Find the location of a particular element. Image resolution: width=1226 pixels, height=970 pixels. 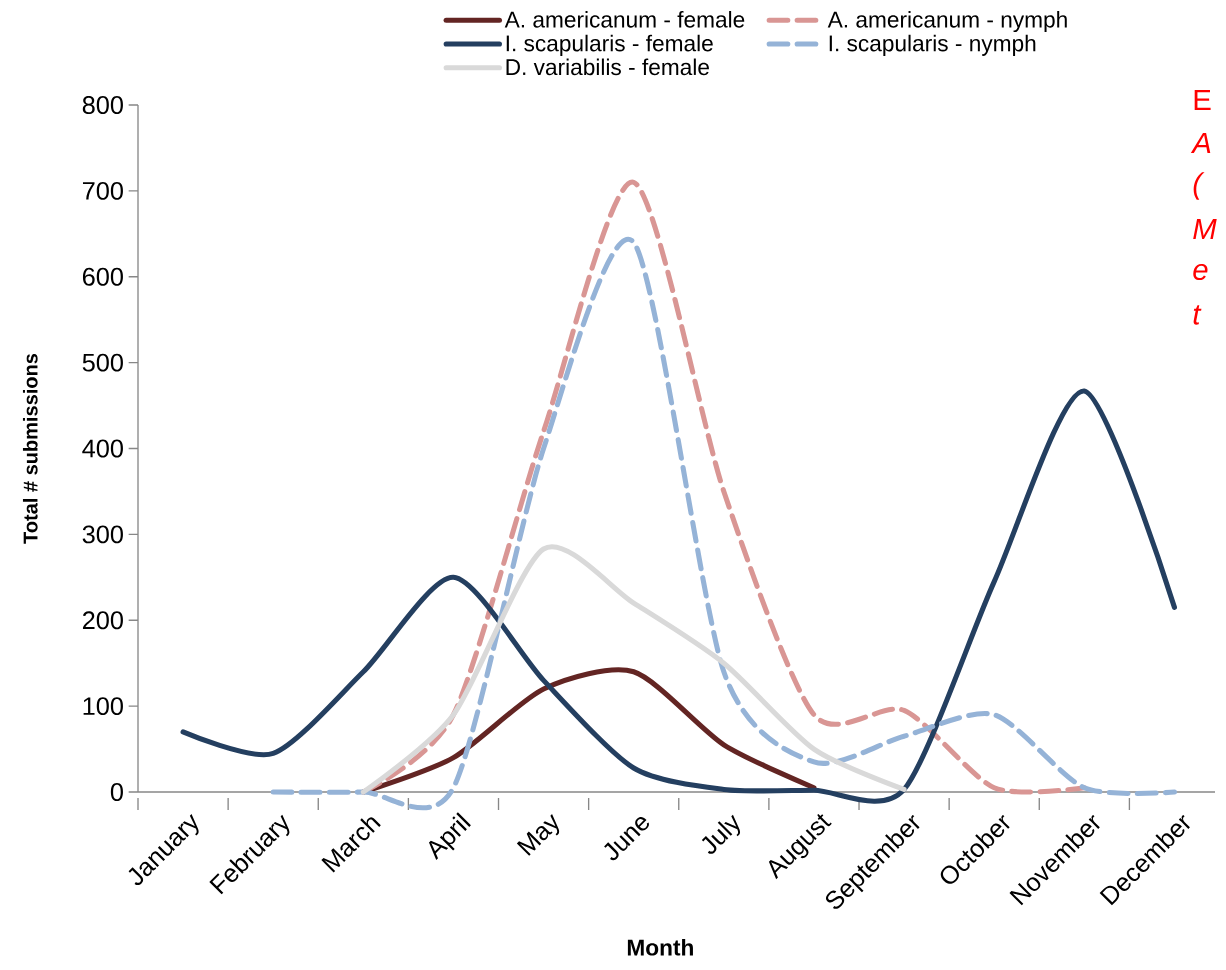

y-tick-label: 200 is located at coordinates (102, 620).